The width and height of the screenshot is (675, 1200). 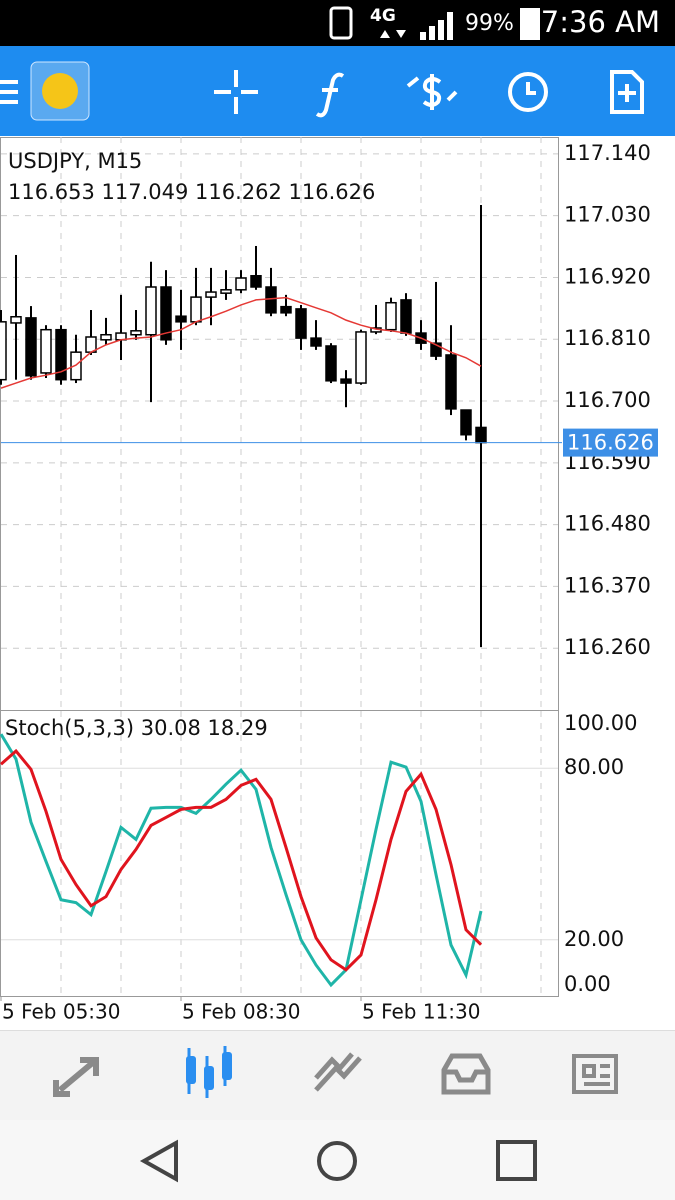 I want to click on trade-button, so click(x=432, y=92).